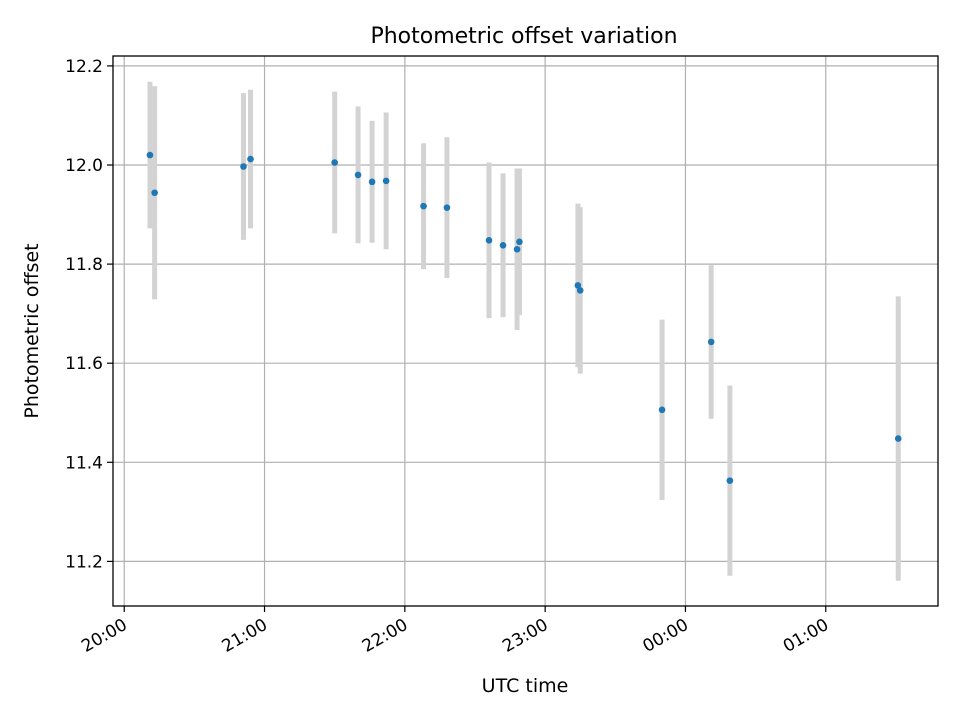 The image size is (960, 720). I want to click on y-axis-label: Photometric offset, so click(32, 330).